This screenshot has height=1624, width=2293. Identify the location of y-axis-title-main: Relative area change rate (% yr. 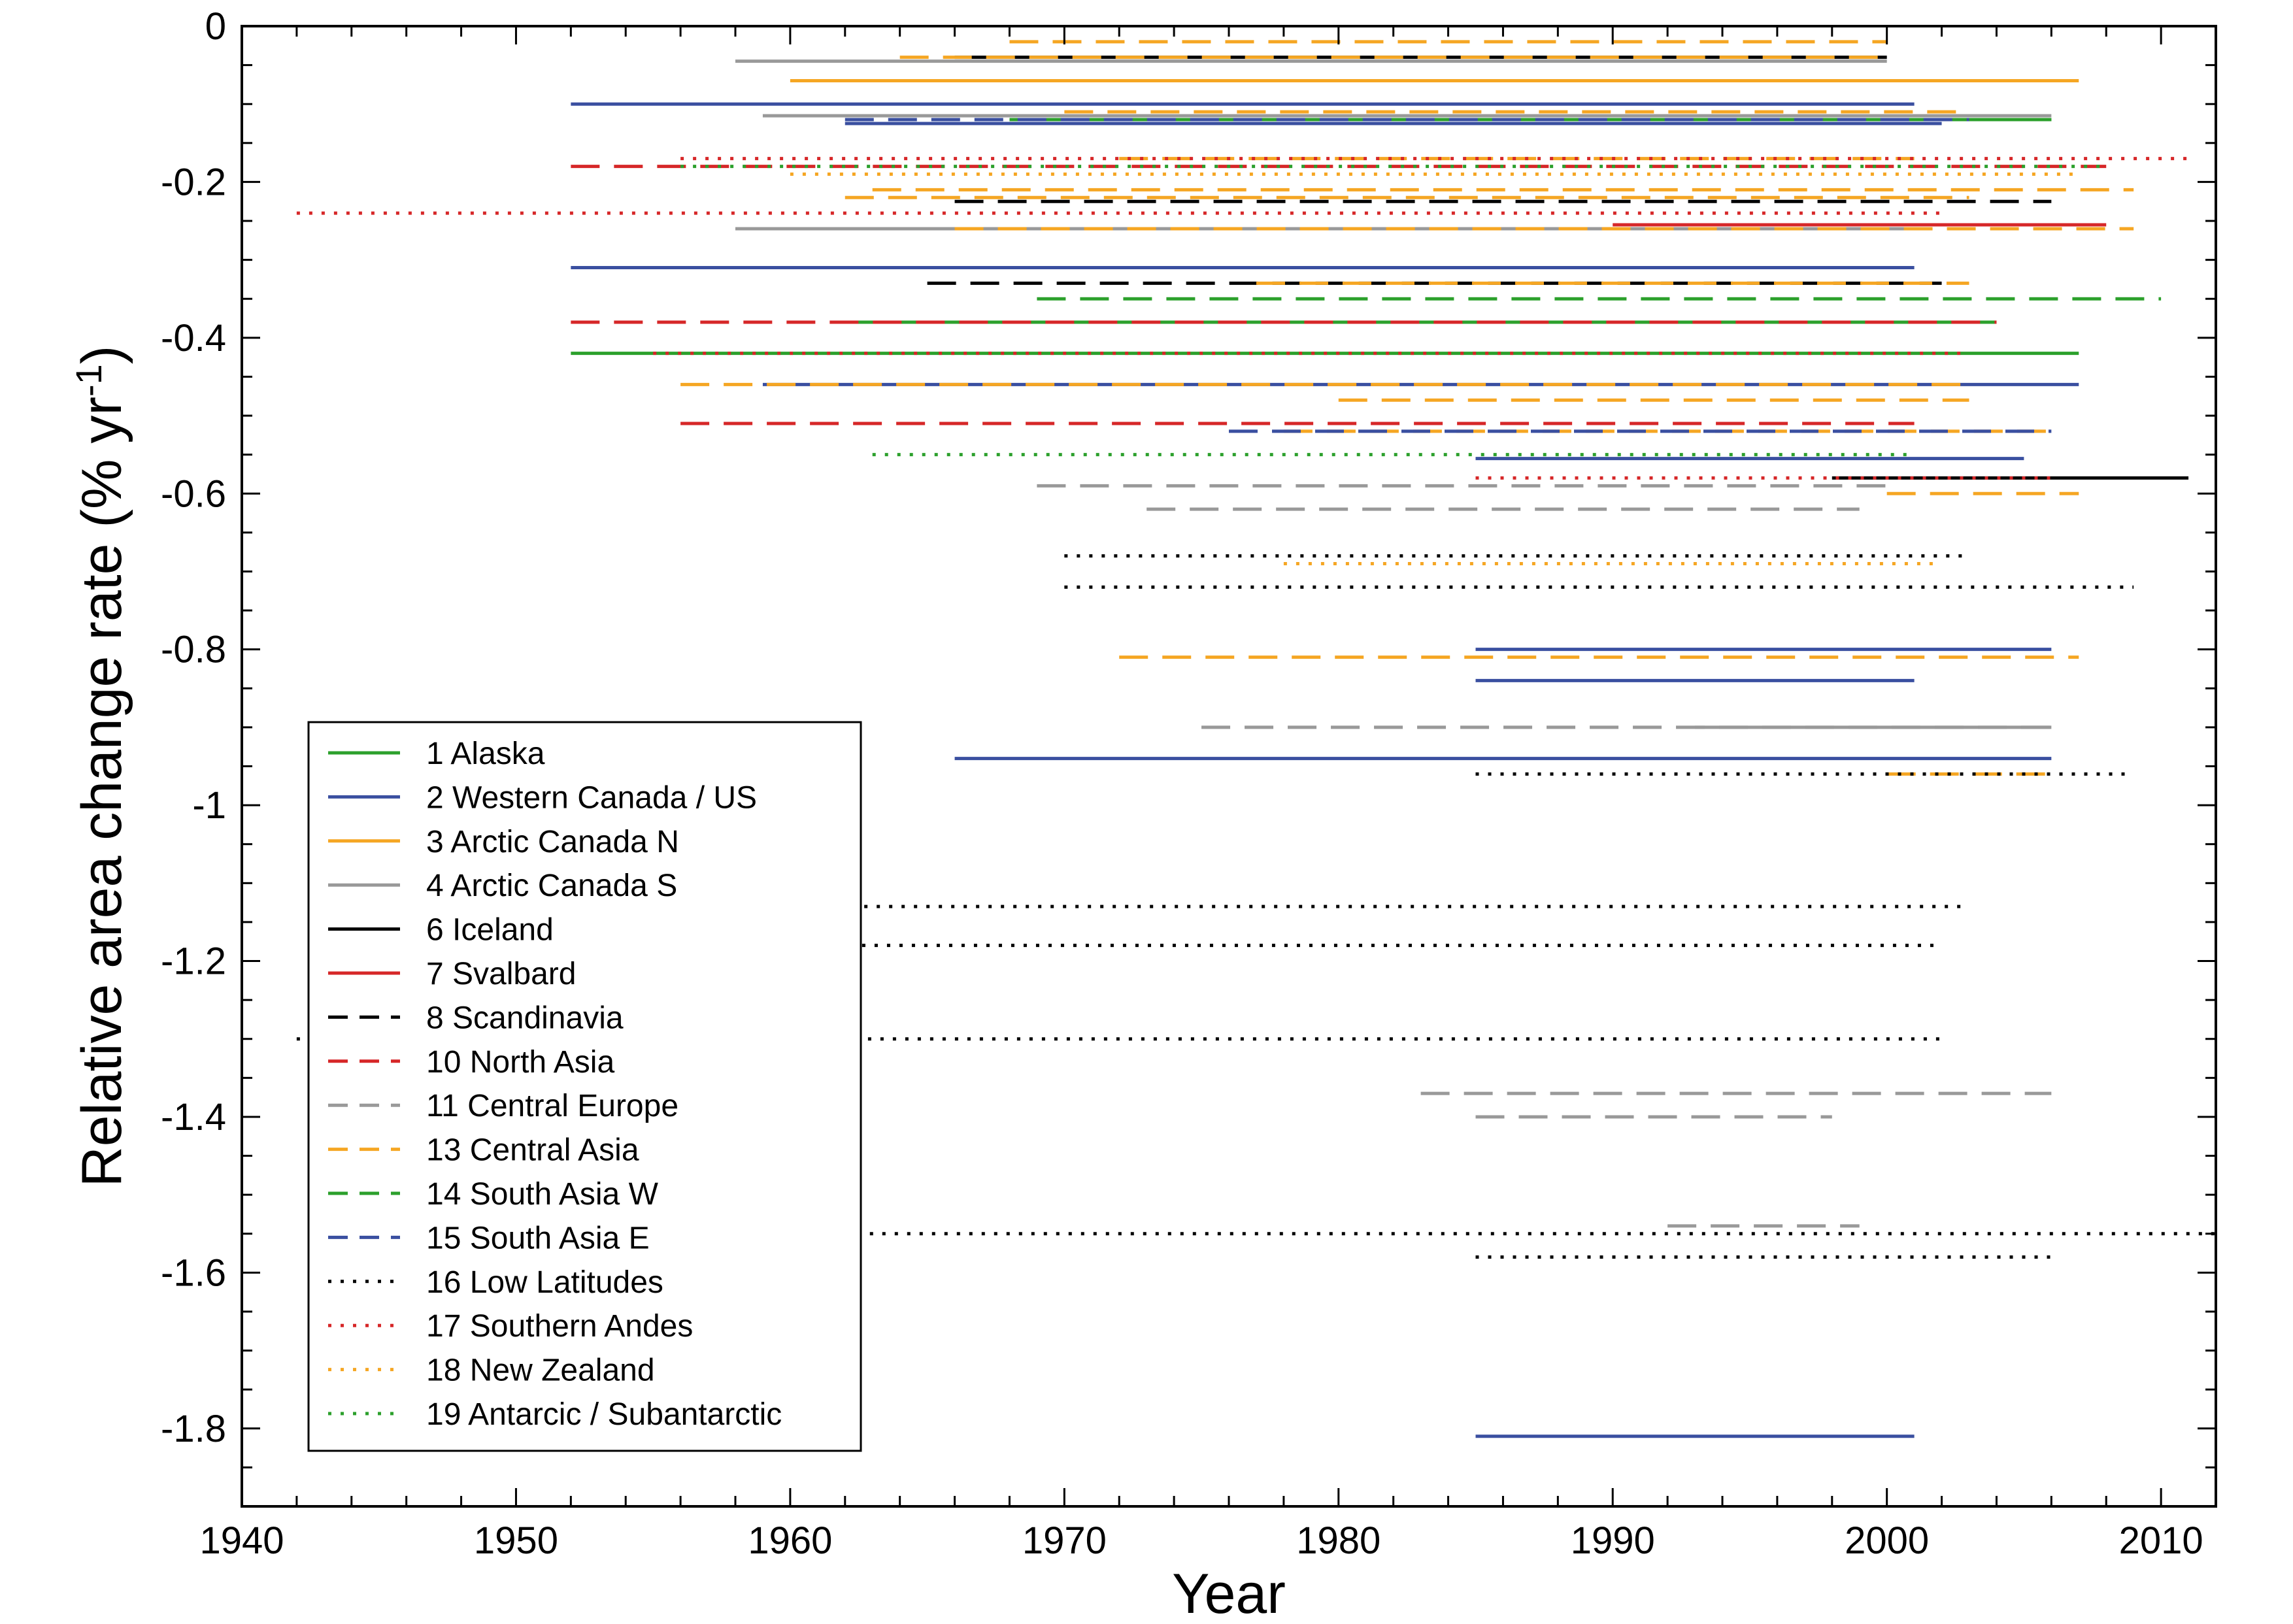
(102, 792).